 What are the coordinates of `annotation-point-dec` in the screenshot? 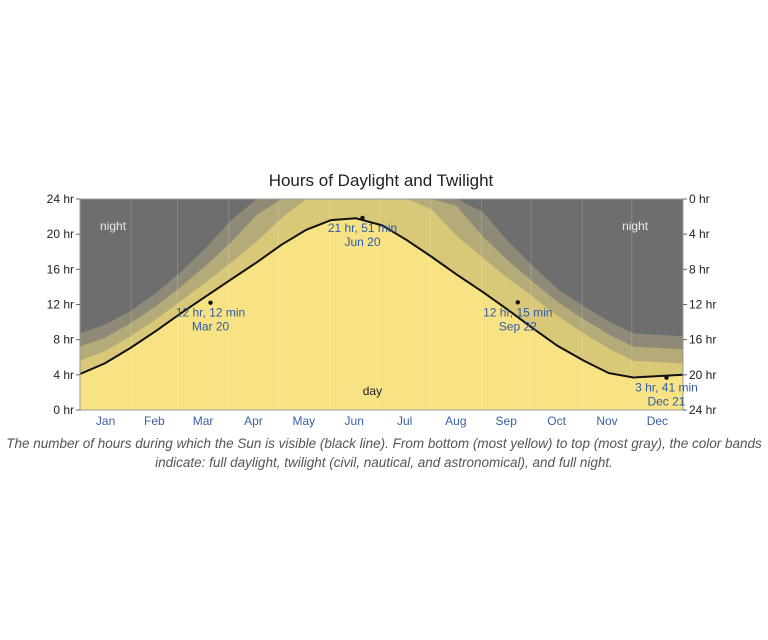 It's located at (666, 377).